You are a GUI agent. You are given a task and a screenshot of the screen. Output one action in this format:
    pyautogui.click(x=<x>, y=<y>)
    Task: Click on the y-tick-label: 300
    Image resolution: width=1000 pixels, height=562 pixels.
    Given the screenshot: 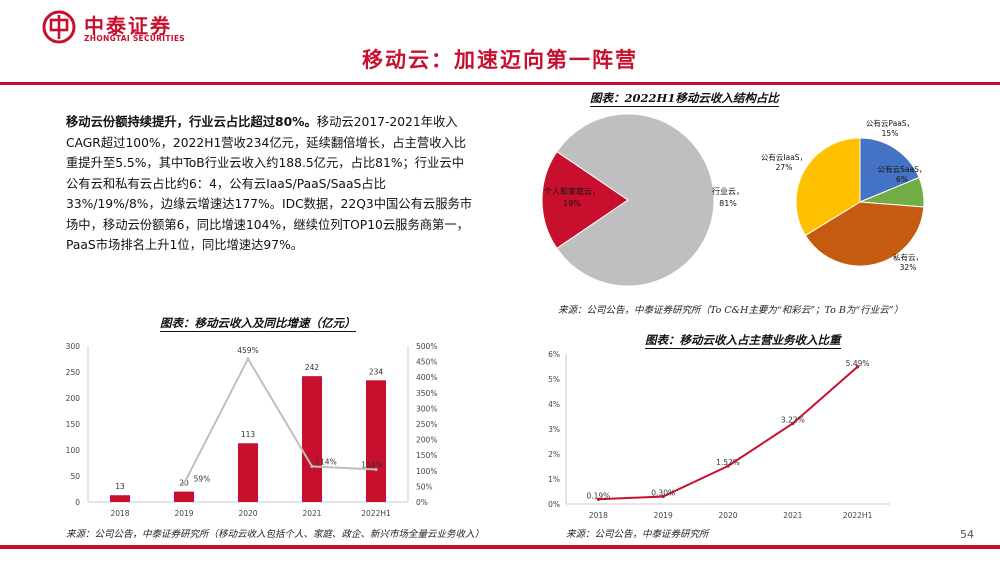 What is the action you would take?
    pyautogui.click(x=73, y=346)
    